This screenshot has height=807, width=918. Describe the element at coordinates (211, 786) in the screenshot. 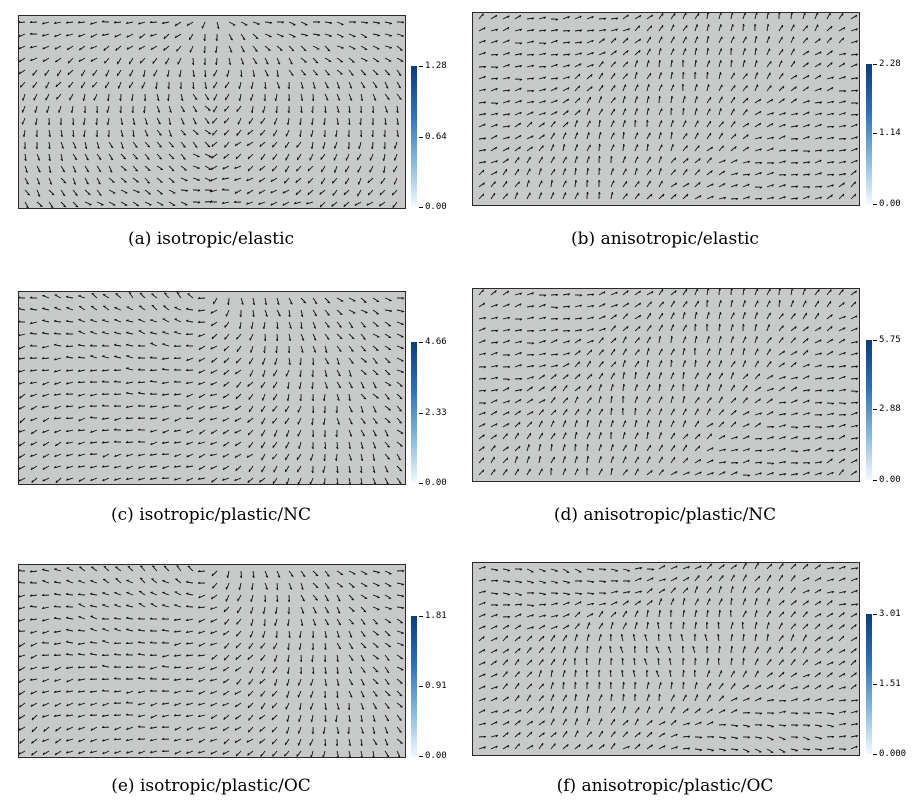

I see `caption-e: (e) isotropic/plastic/OC` at that location.